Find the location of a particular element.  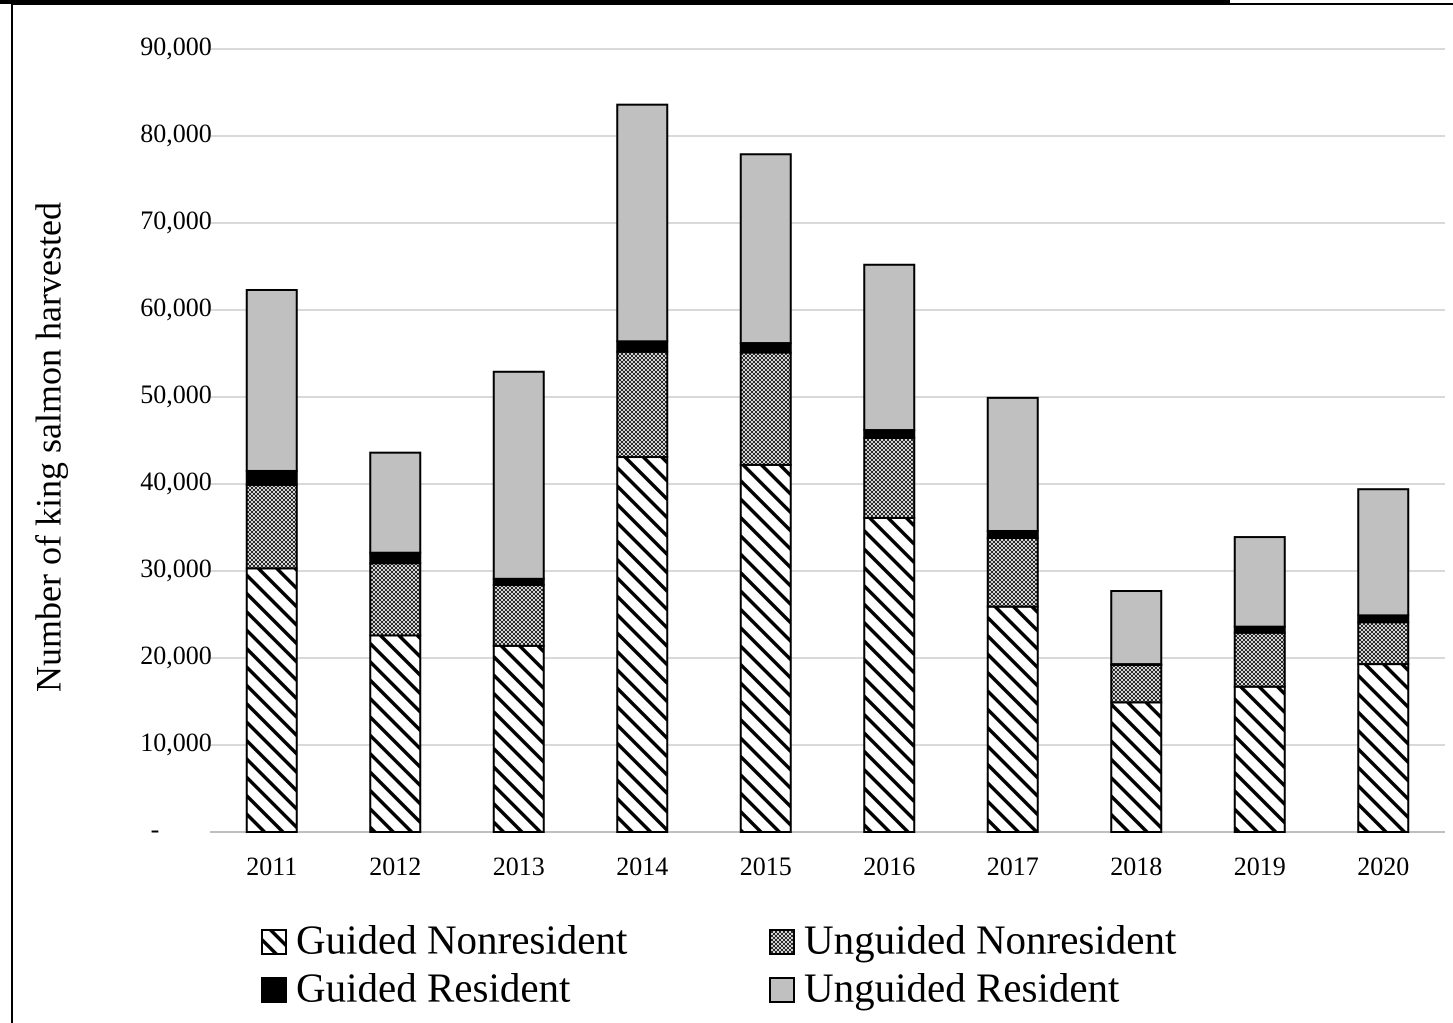

y-axis-label: Number of king salmon harvested is located at coordinates (48, 447).